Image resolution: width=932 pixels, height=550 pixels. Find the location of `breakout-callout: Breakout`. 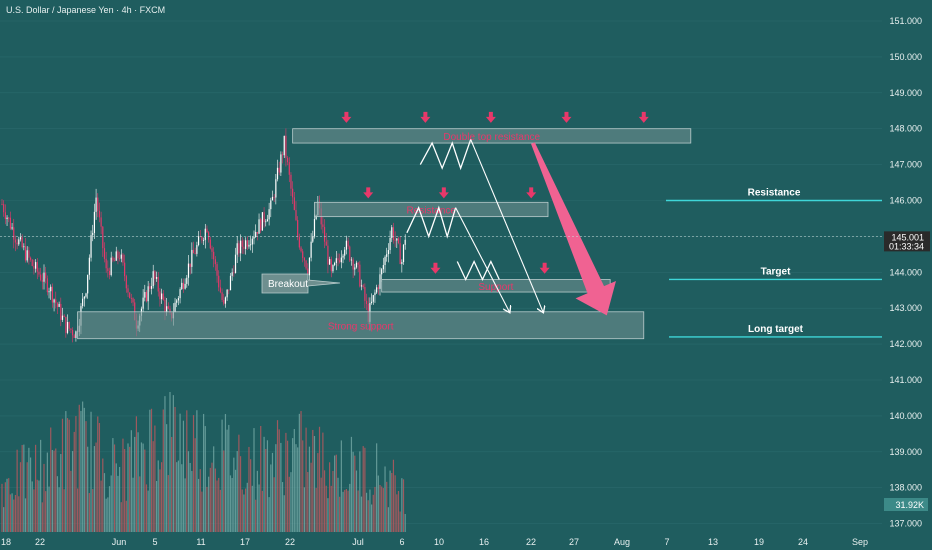

breakout-callout: Breakout is located at coordinates (301, 283).